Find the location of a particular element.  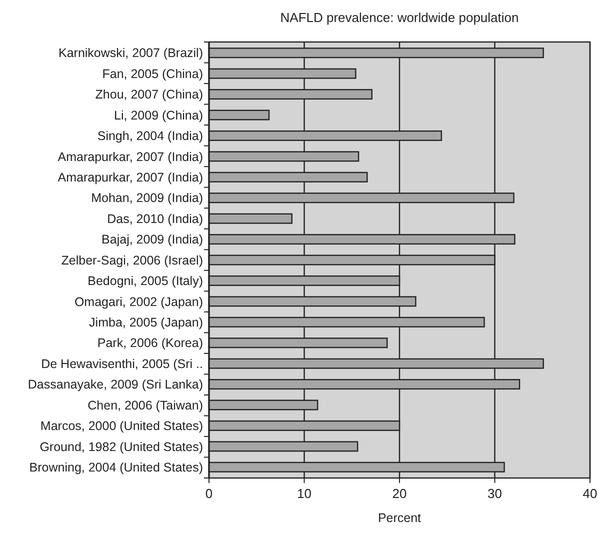

y-tick-label: Dassanayake, 2009 (Sri Lanka) is located at coordinates (115, 385).